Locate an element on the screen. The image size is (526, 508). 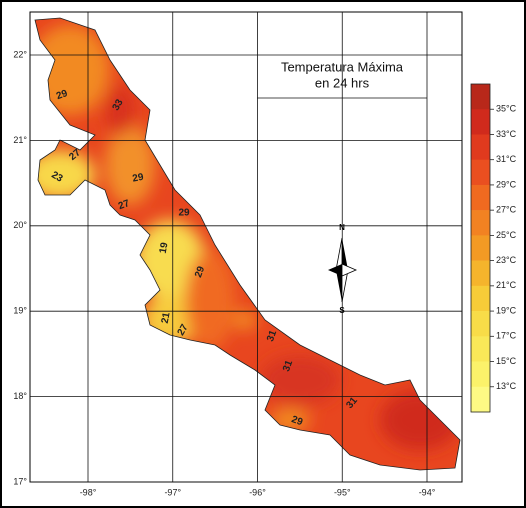
contour-label: 33 is located at coordinates (118, 105).